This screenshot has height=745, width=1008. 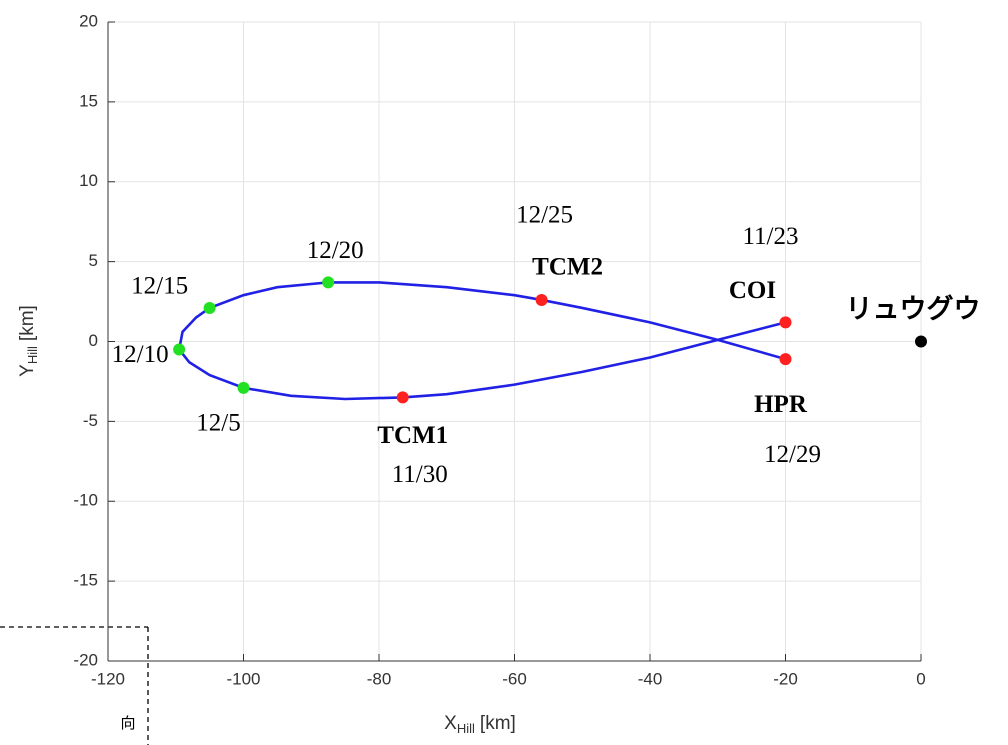 I want to click on note-text: 向, so click(x=127, y=723).